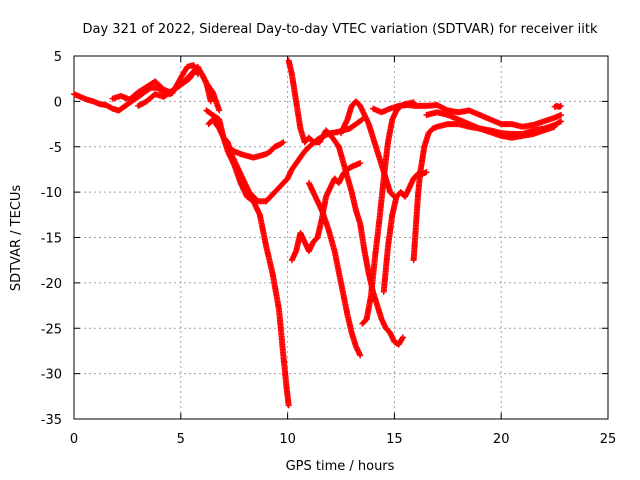  I want to click on y-tick-label: -35, so click(51, 420).